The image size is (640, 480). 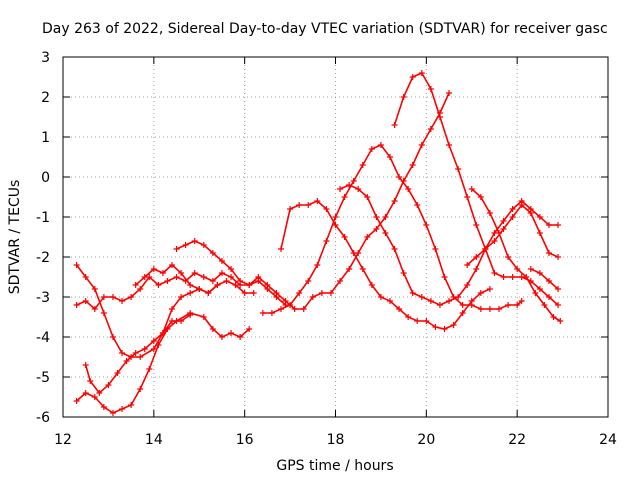 I want to click on x-tick-label: 22, so click(x=517, y=440).